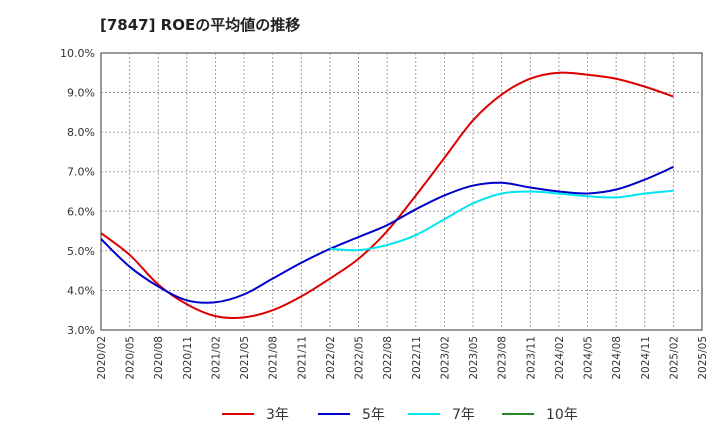 This screenshot has height=440, width=720. I want to click on y-tick-label: 5.0%, so click(81, 251).